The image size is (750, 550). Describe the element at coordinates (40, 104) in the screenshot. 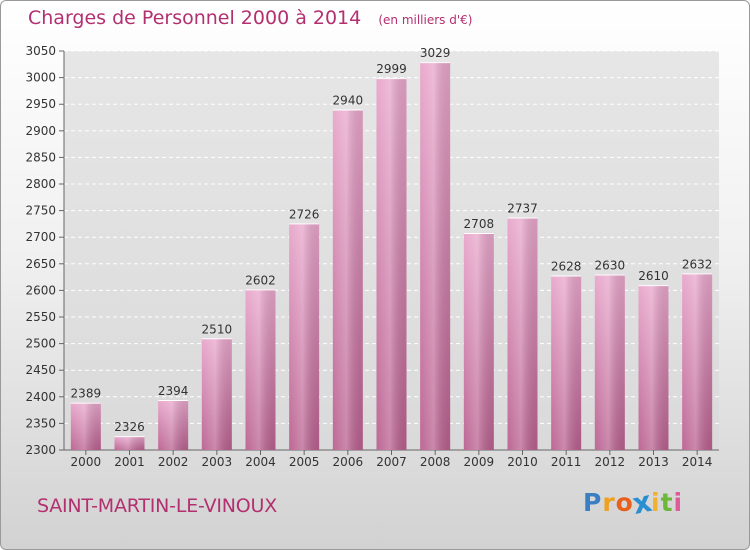

I see `y-tick-label: 2950` at that location.